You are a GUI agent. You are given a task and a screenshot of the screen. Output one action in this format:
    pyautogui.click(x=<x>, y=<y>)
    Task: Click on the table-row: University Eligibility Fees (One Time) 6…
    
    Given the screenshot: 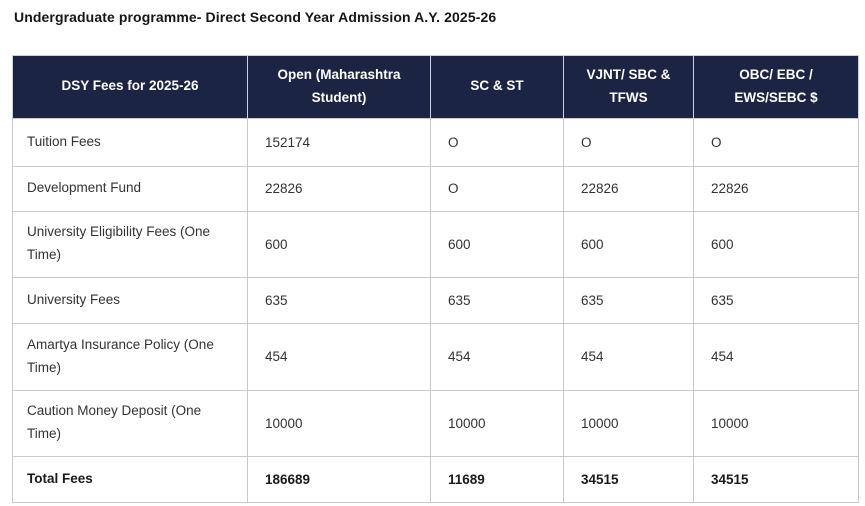 What is the action you would take?
    pyautogui.click(x=435, y=244)
    